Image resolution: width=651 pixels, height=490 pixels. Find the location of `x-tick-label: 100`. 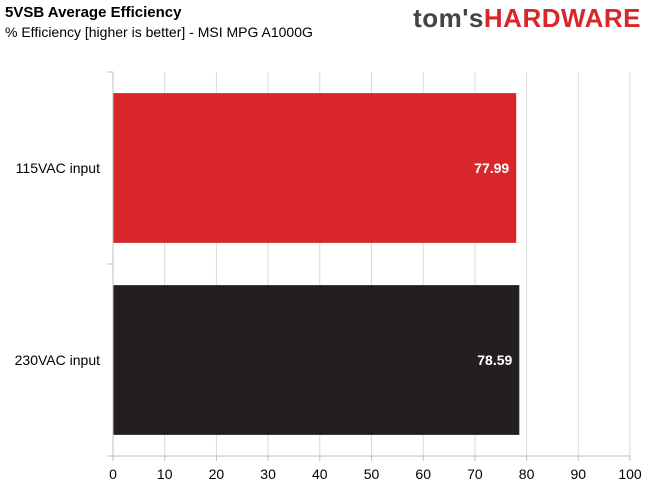

x-tick-label: 100 is located at coordinates (630, 474).